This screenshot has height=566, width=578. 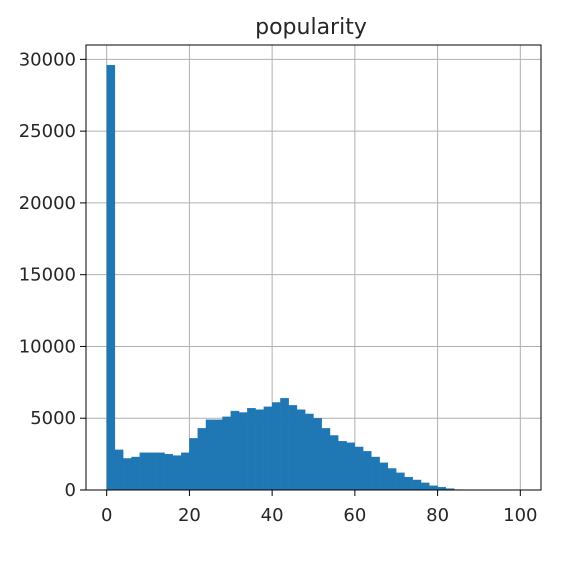 I want to click on y-tick-label: 20000, so click(x=47, y=203).